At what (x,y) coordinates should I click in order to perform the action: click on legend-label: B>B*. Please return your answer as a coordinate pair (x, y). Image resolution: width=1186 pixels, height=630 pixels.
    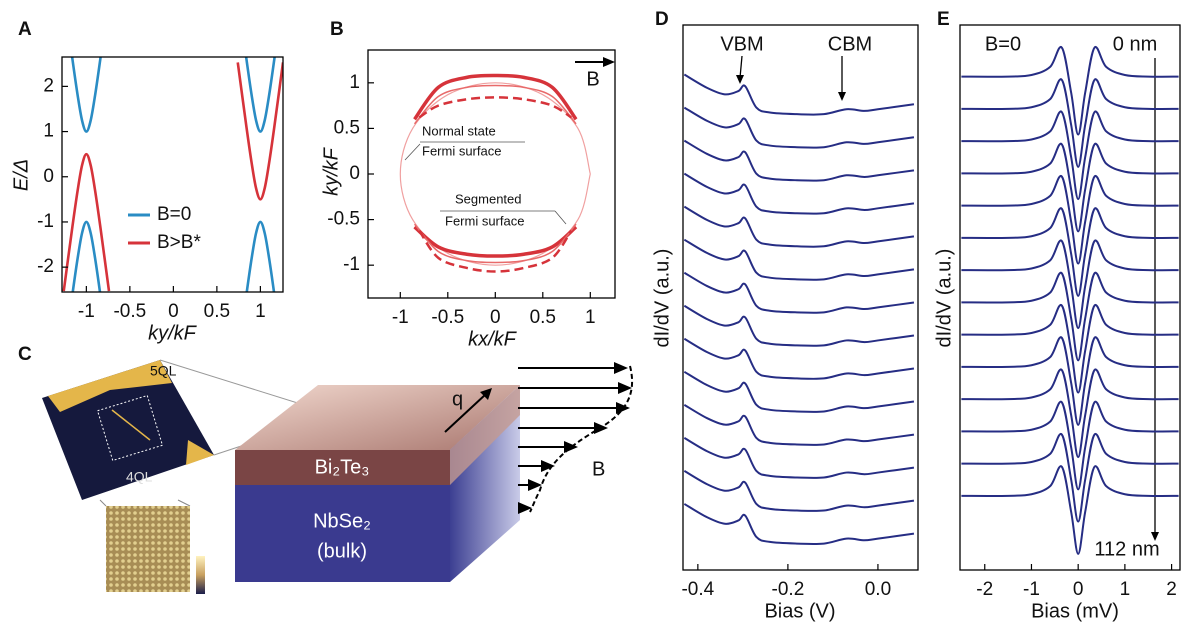
    Looking at the image, I should click on (179, 242).